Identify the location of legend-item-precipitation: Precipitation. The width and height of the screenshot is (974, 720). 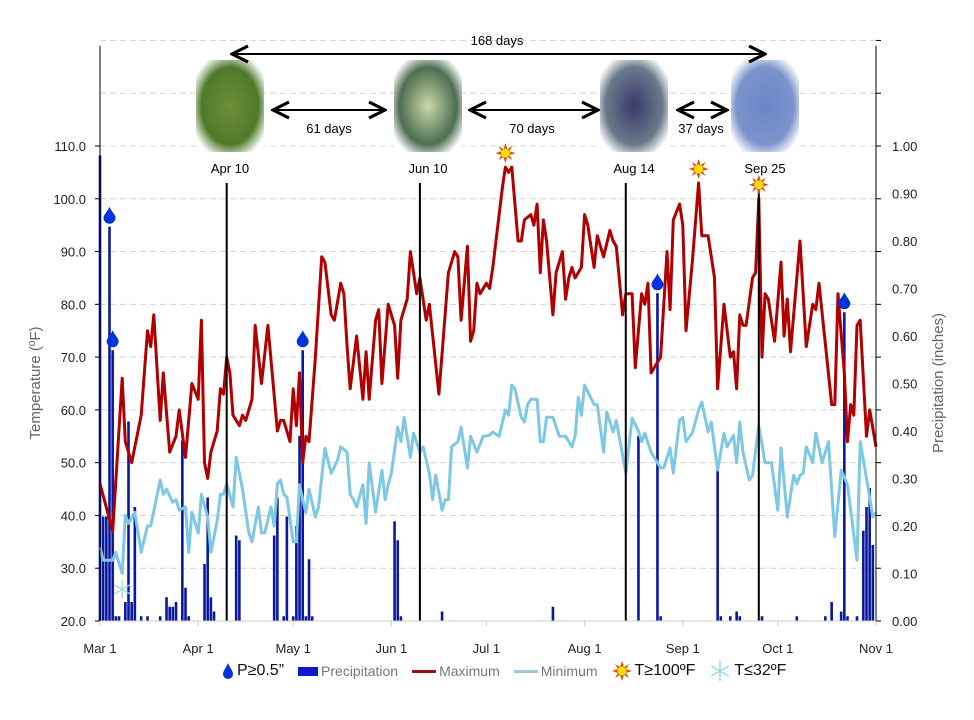
(350, 671).